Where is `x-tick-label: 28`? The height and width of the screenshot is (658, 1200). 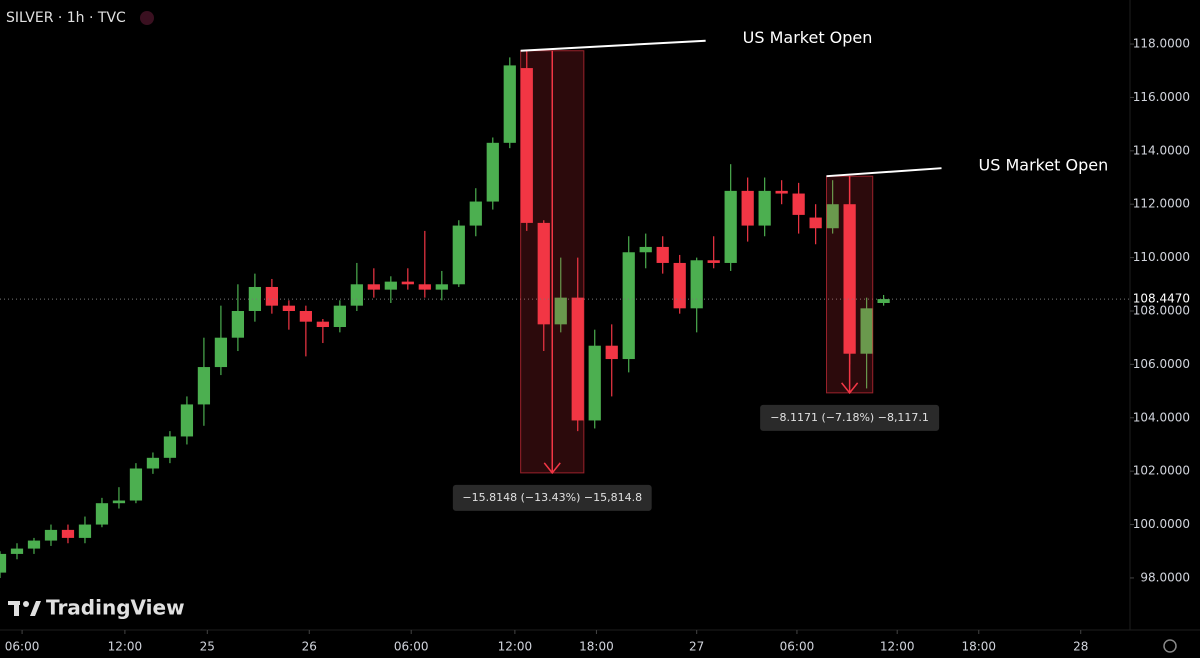 x-tick-label: 28 is located at coordinates (1080, 647).